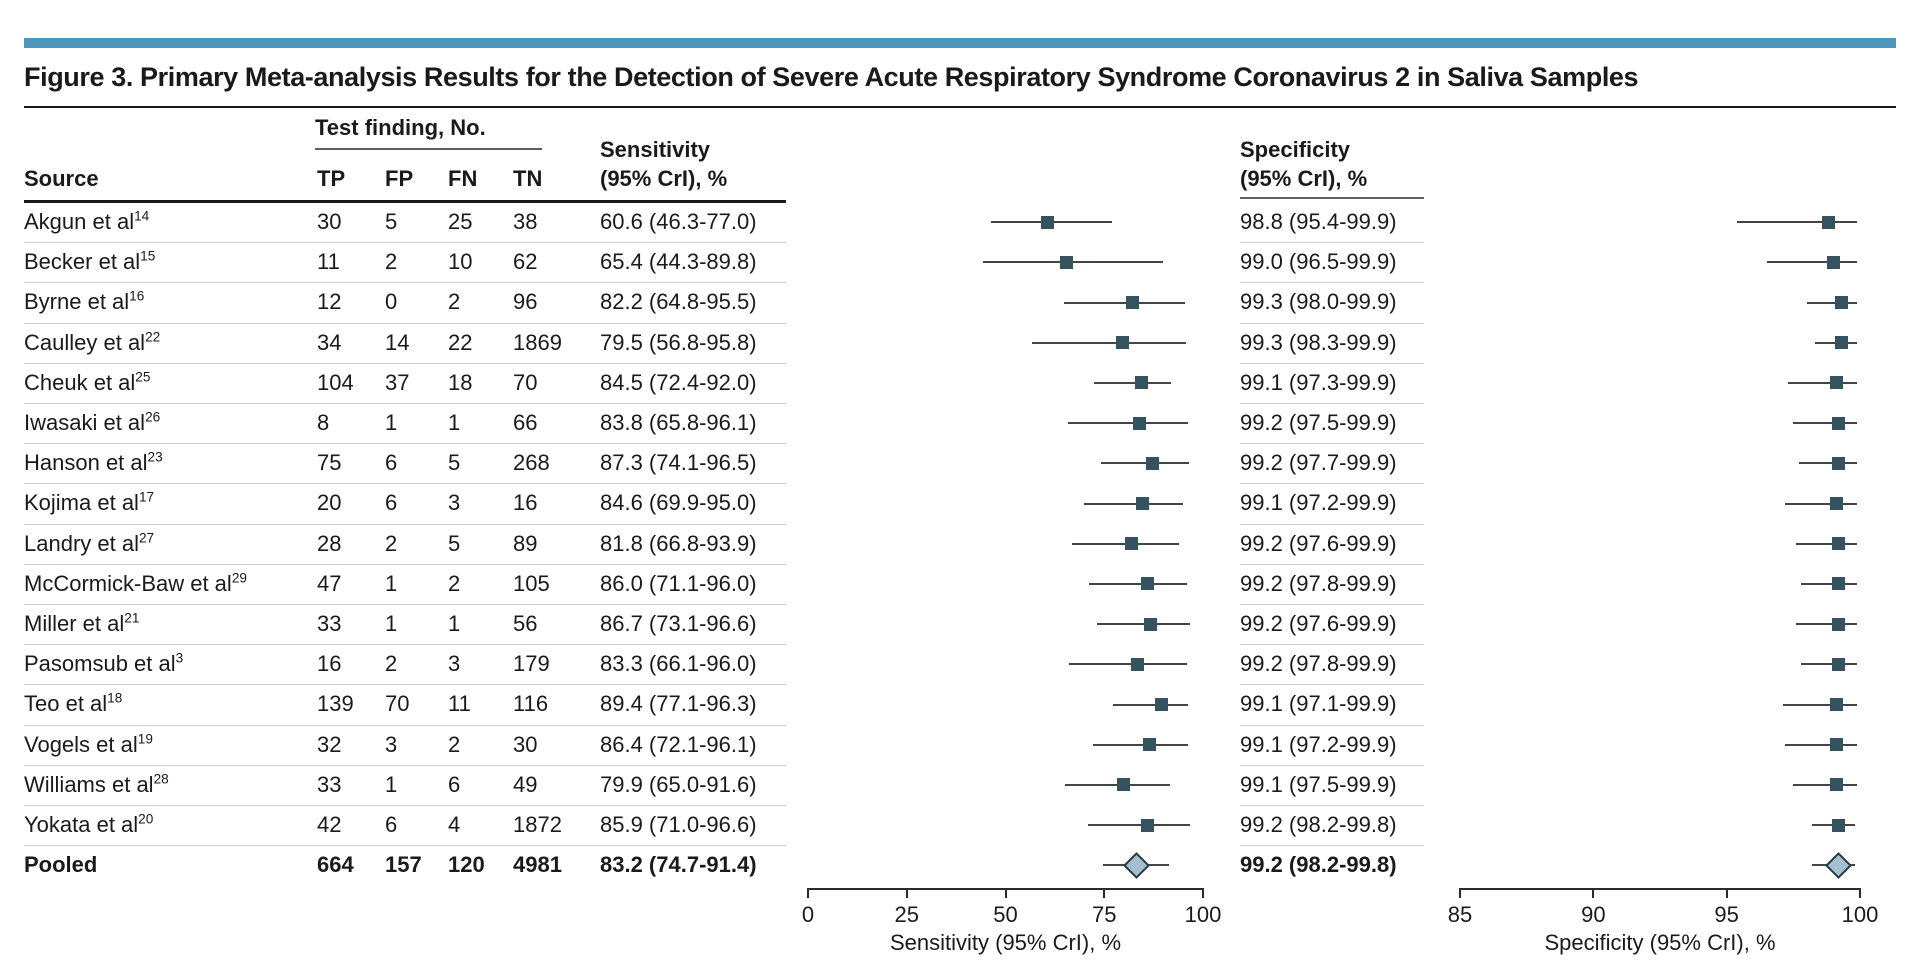 The height and width of the screenshot is (974, 1918). Describe the element at coordinates (148, 256) in the screenshot. I see `reference-superscript: 15` at that location.